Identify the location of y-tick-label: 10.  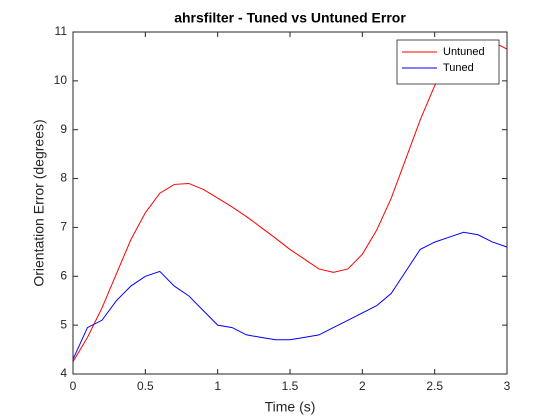
(61, 80).